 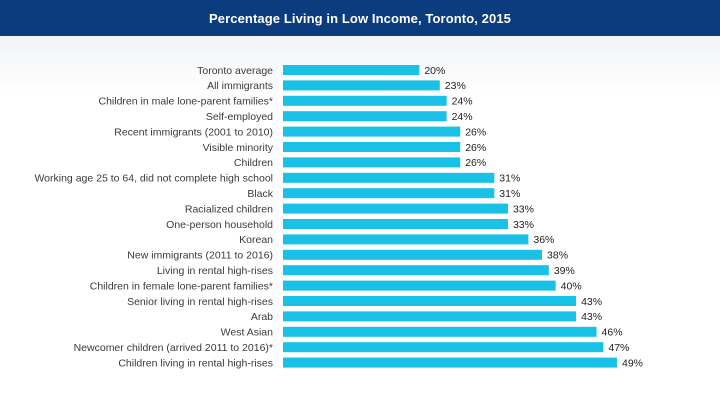 I want to click on value-label: 39%, so click(x=564, y=271).